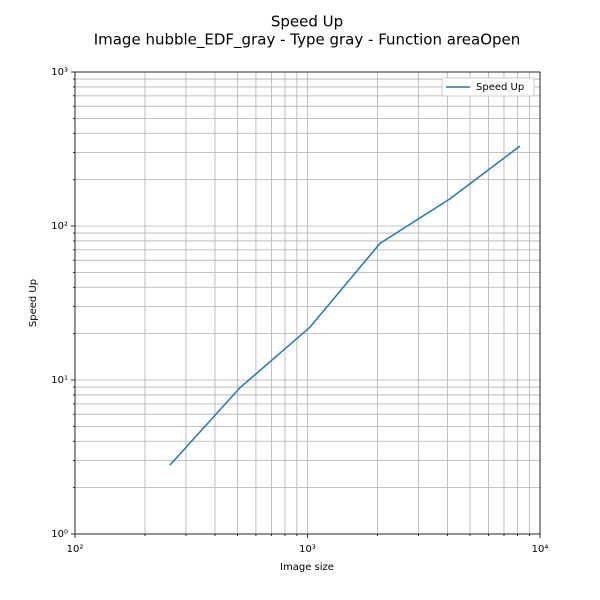 Image resolution: width=600 pixels, height=600 pixels. Describe the element at coordinates (500, 87) in the screenshot. I see `legend-label: Speed Up` at that location.